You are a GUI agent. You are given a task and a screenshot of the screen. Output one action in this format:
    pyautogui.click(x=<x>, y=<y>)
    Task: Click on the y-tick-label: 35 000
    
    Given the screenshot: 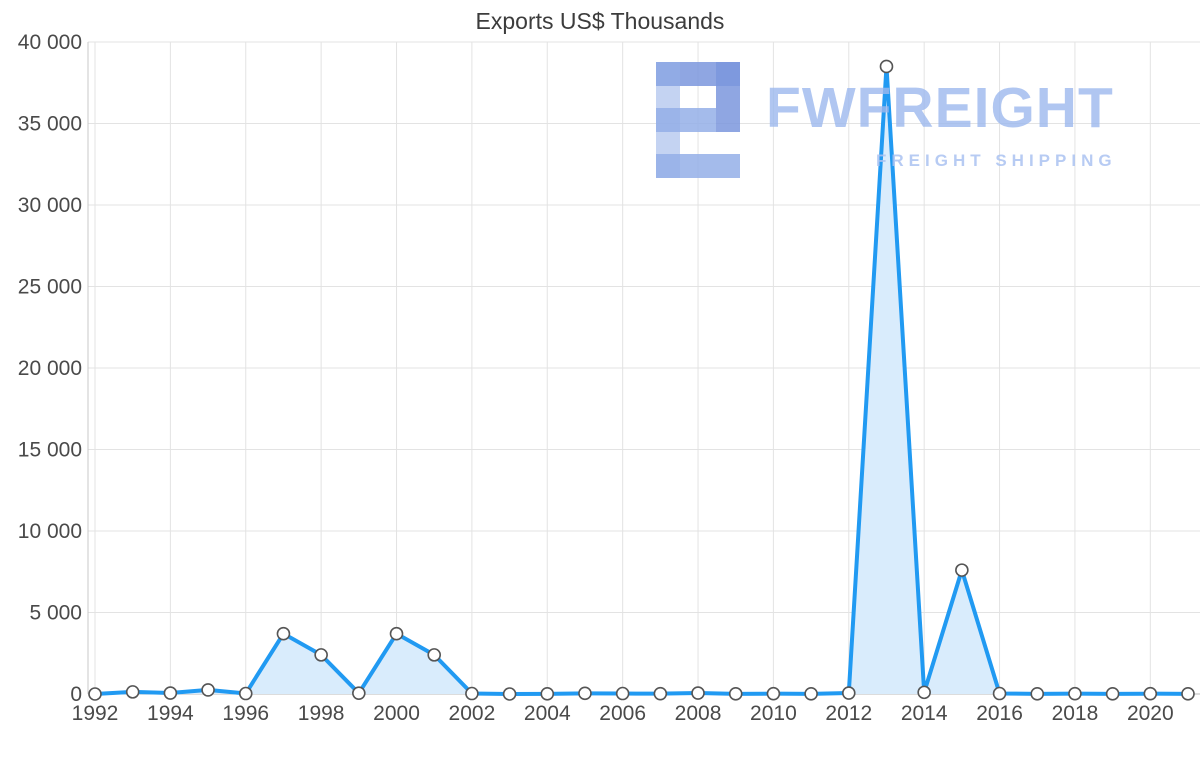 What is the action you would take?
    pyautogui.click(x=50, y=124)
    